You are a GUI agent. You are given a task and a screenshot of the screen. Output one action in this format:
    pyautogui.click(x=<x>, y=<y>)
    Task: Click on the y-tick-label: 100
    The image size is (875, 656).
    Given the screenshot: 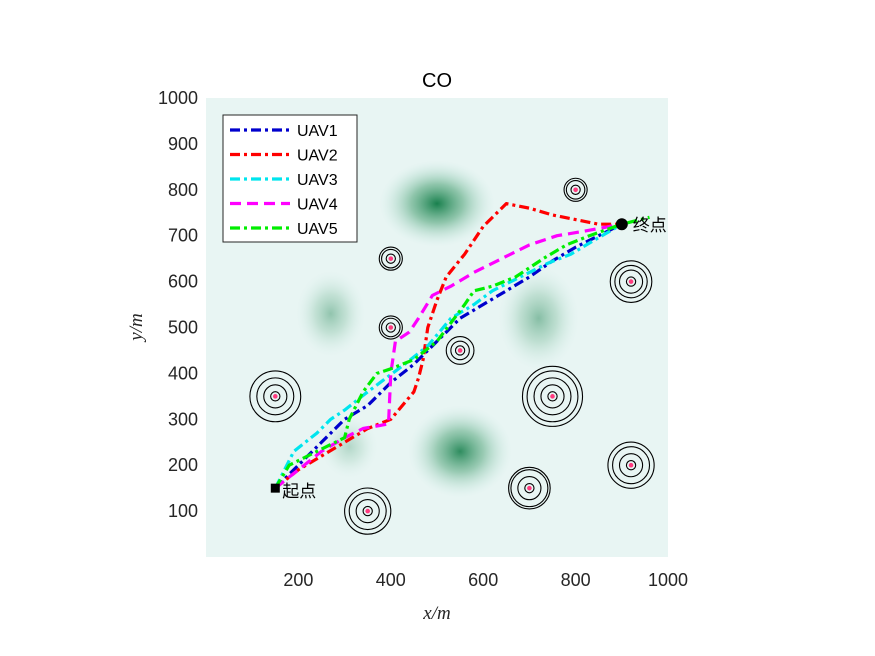 What is the action you would take?
    pyautogui.click(x=183, y=511)
    